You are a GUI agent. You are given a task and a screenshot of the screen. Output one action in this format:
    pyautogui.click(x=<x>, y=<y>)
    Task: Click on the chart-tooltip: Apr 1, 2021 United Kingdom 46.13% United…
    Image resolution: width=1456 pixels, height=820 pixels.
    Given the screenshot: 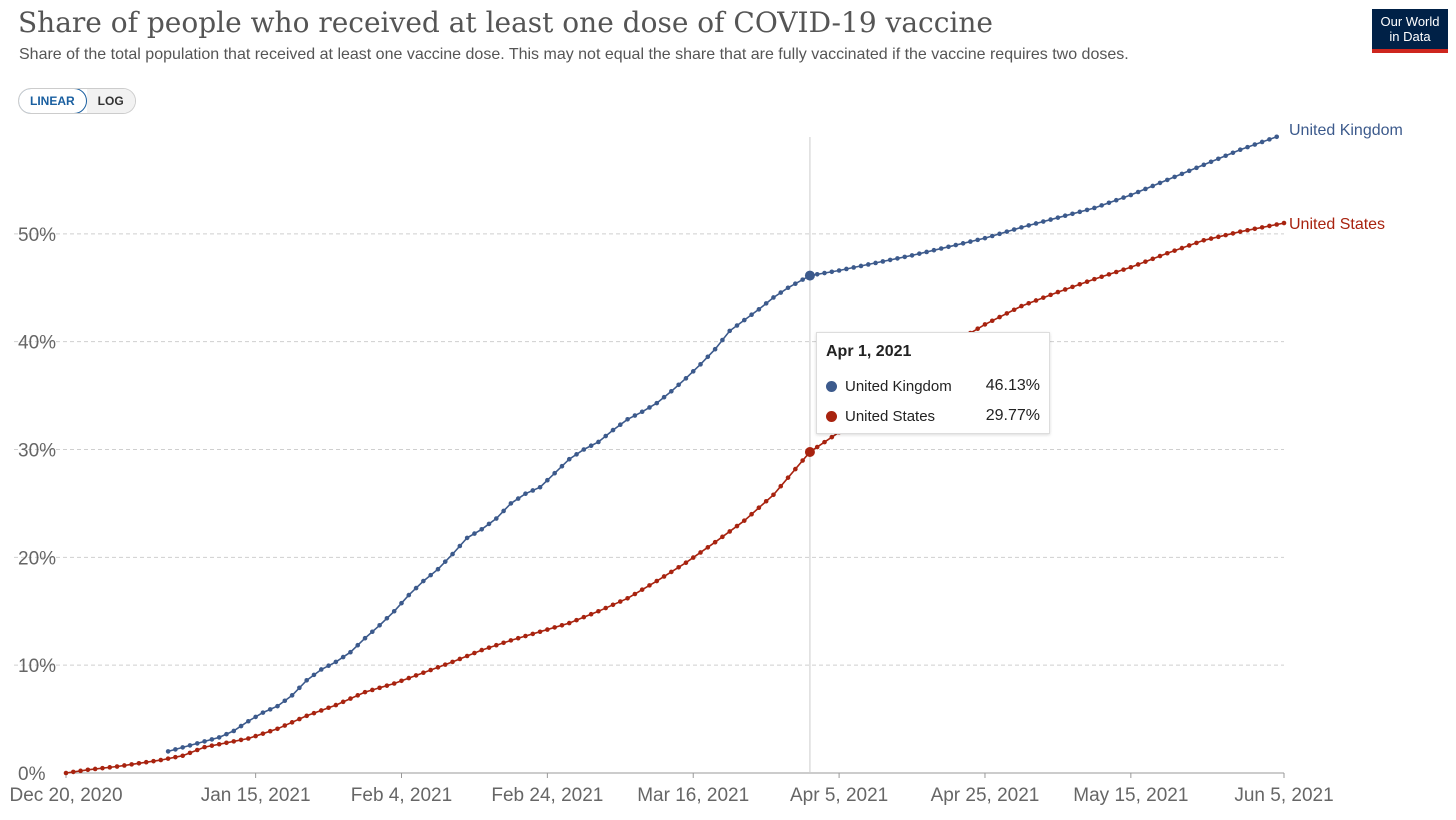 What is the action you would take?
    pyautogui.click(x=933, y=383)
    